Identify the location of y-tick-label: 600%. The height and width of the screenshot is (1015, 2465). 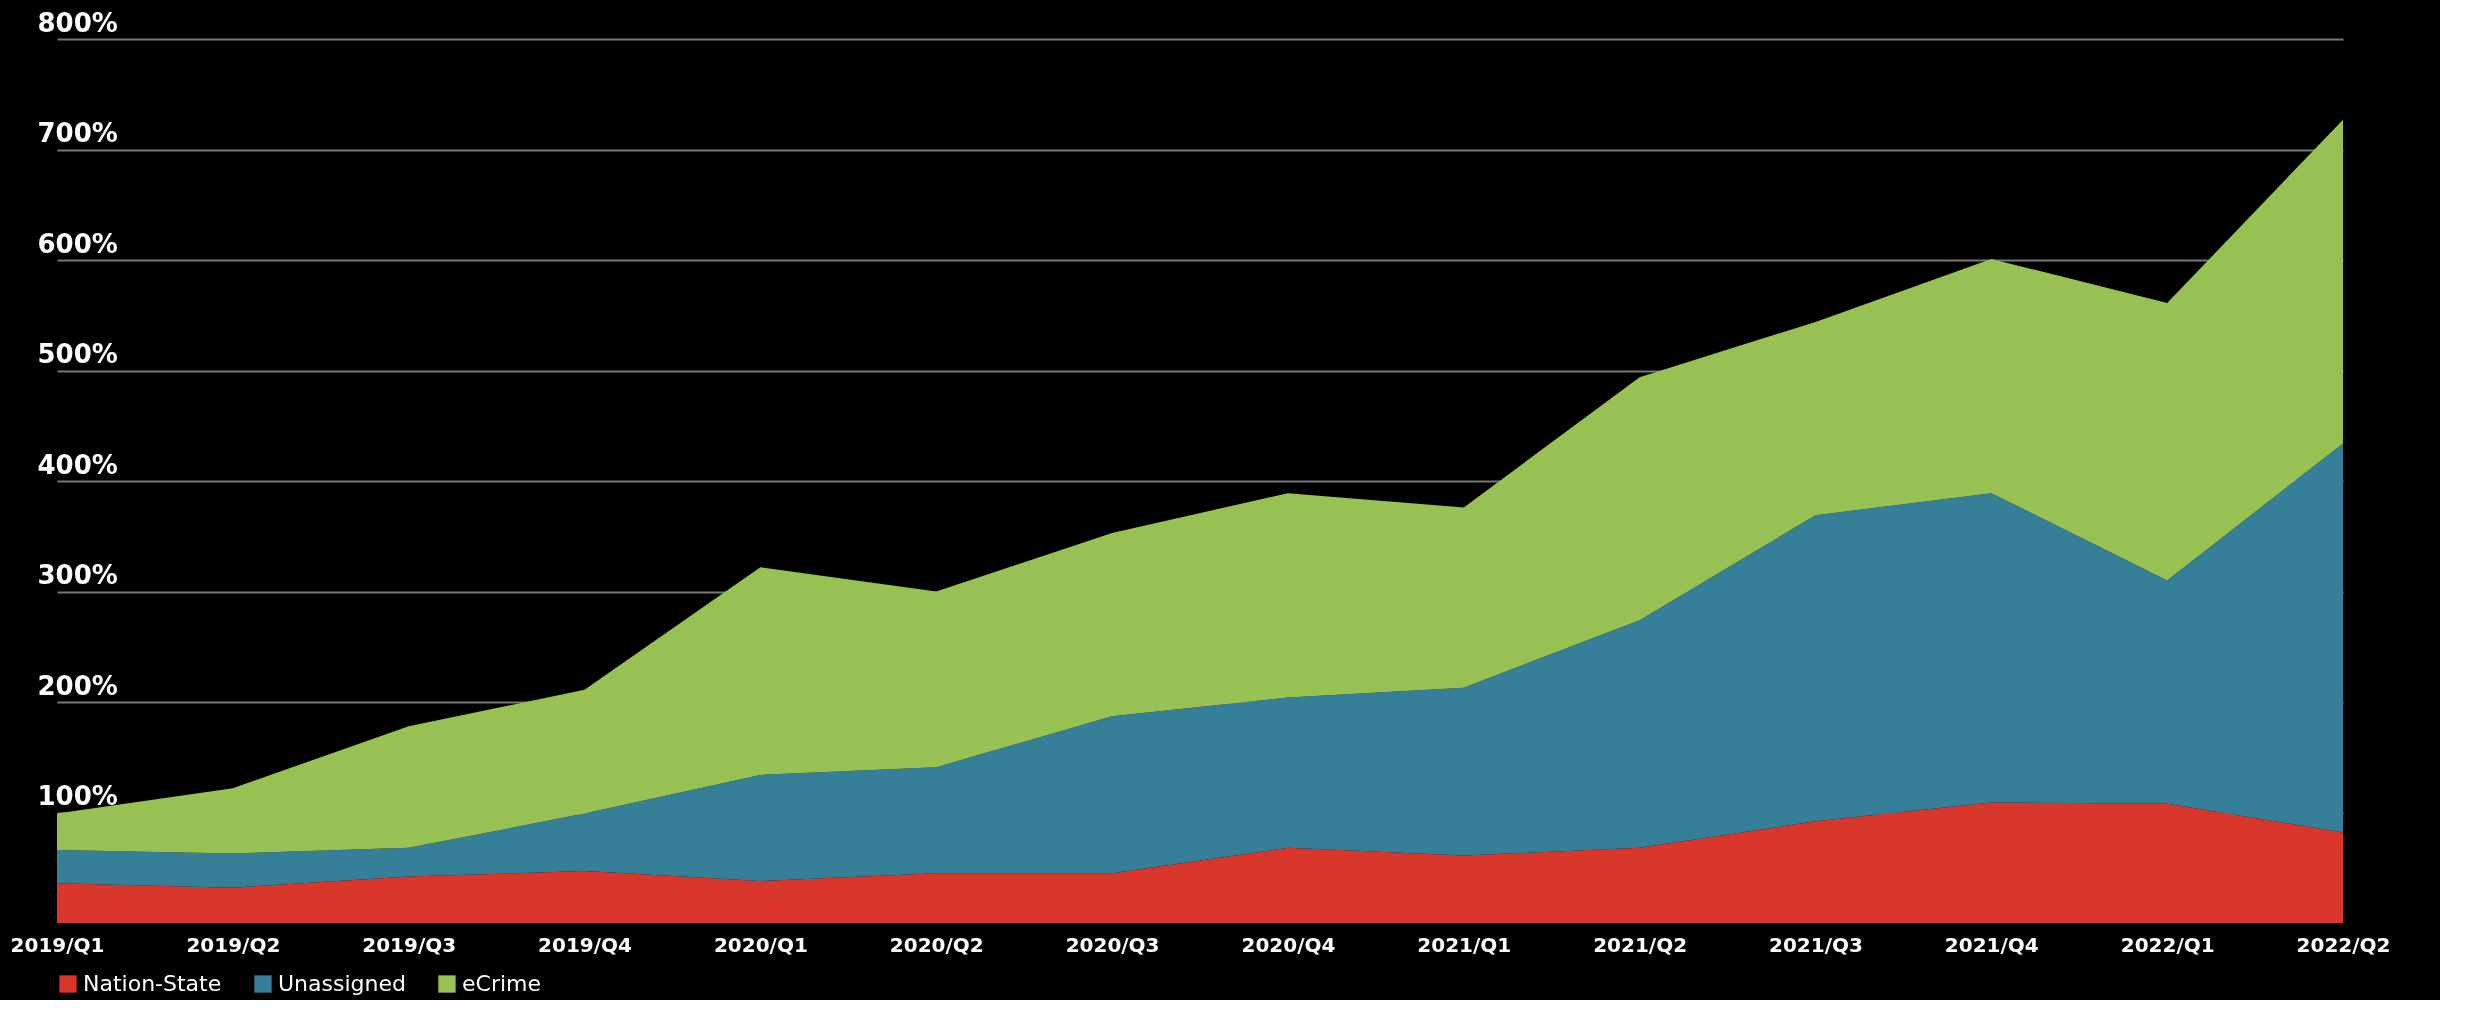
(77, 243).